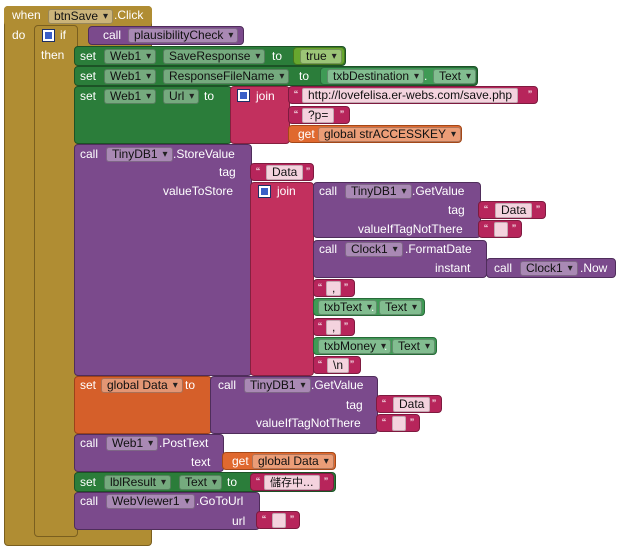 The width and height of the screenshot is (623, 554). I want to click on property-dropdown: SaveResponse, so click(214, 56).